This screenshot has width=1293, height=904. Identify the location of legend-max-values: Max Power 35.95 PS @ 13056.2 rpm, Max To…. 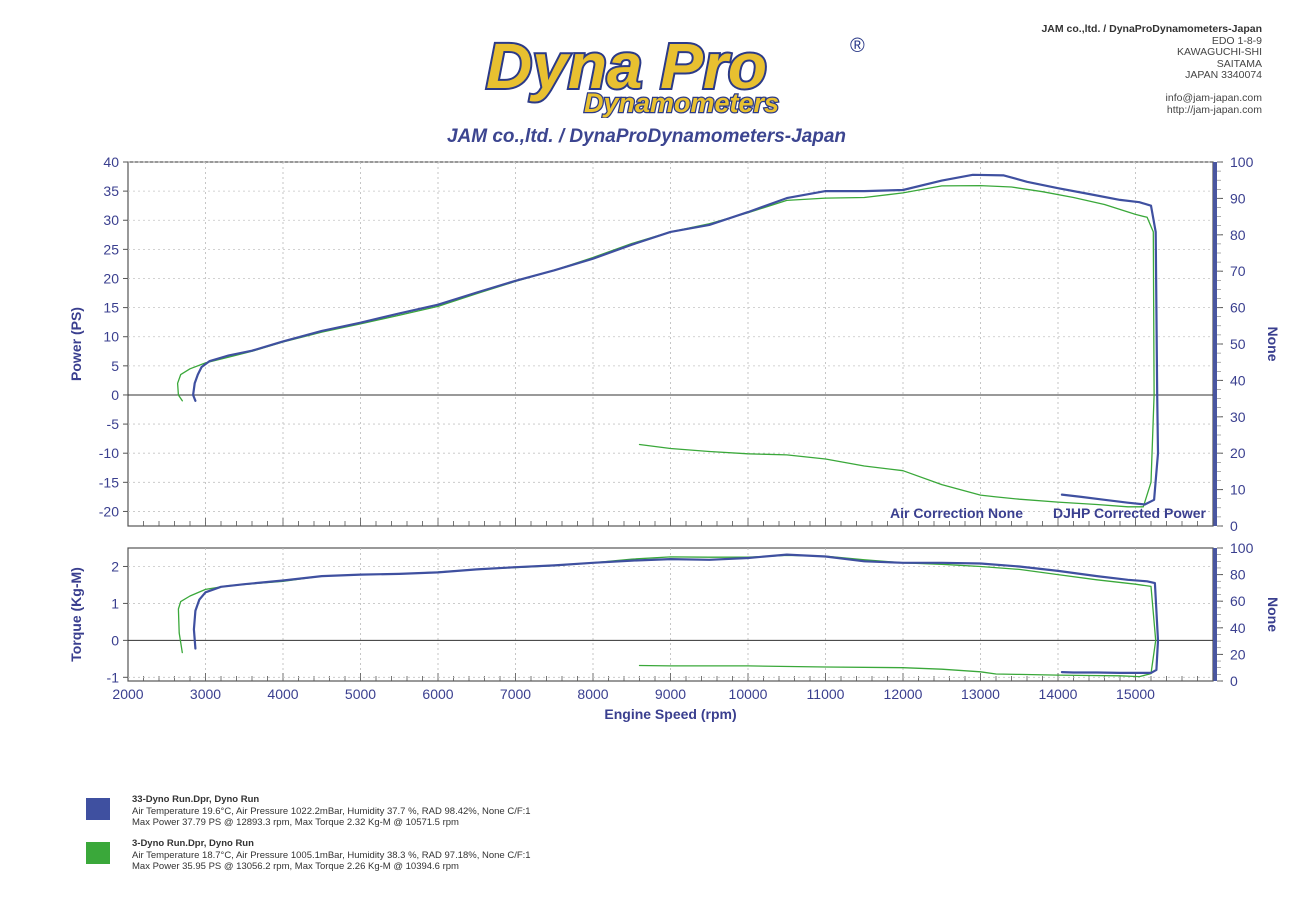
(295, 867).